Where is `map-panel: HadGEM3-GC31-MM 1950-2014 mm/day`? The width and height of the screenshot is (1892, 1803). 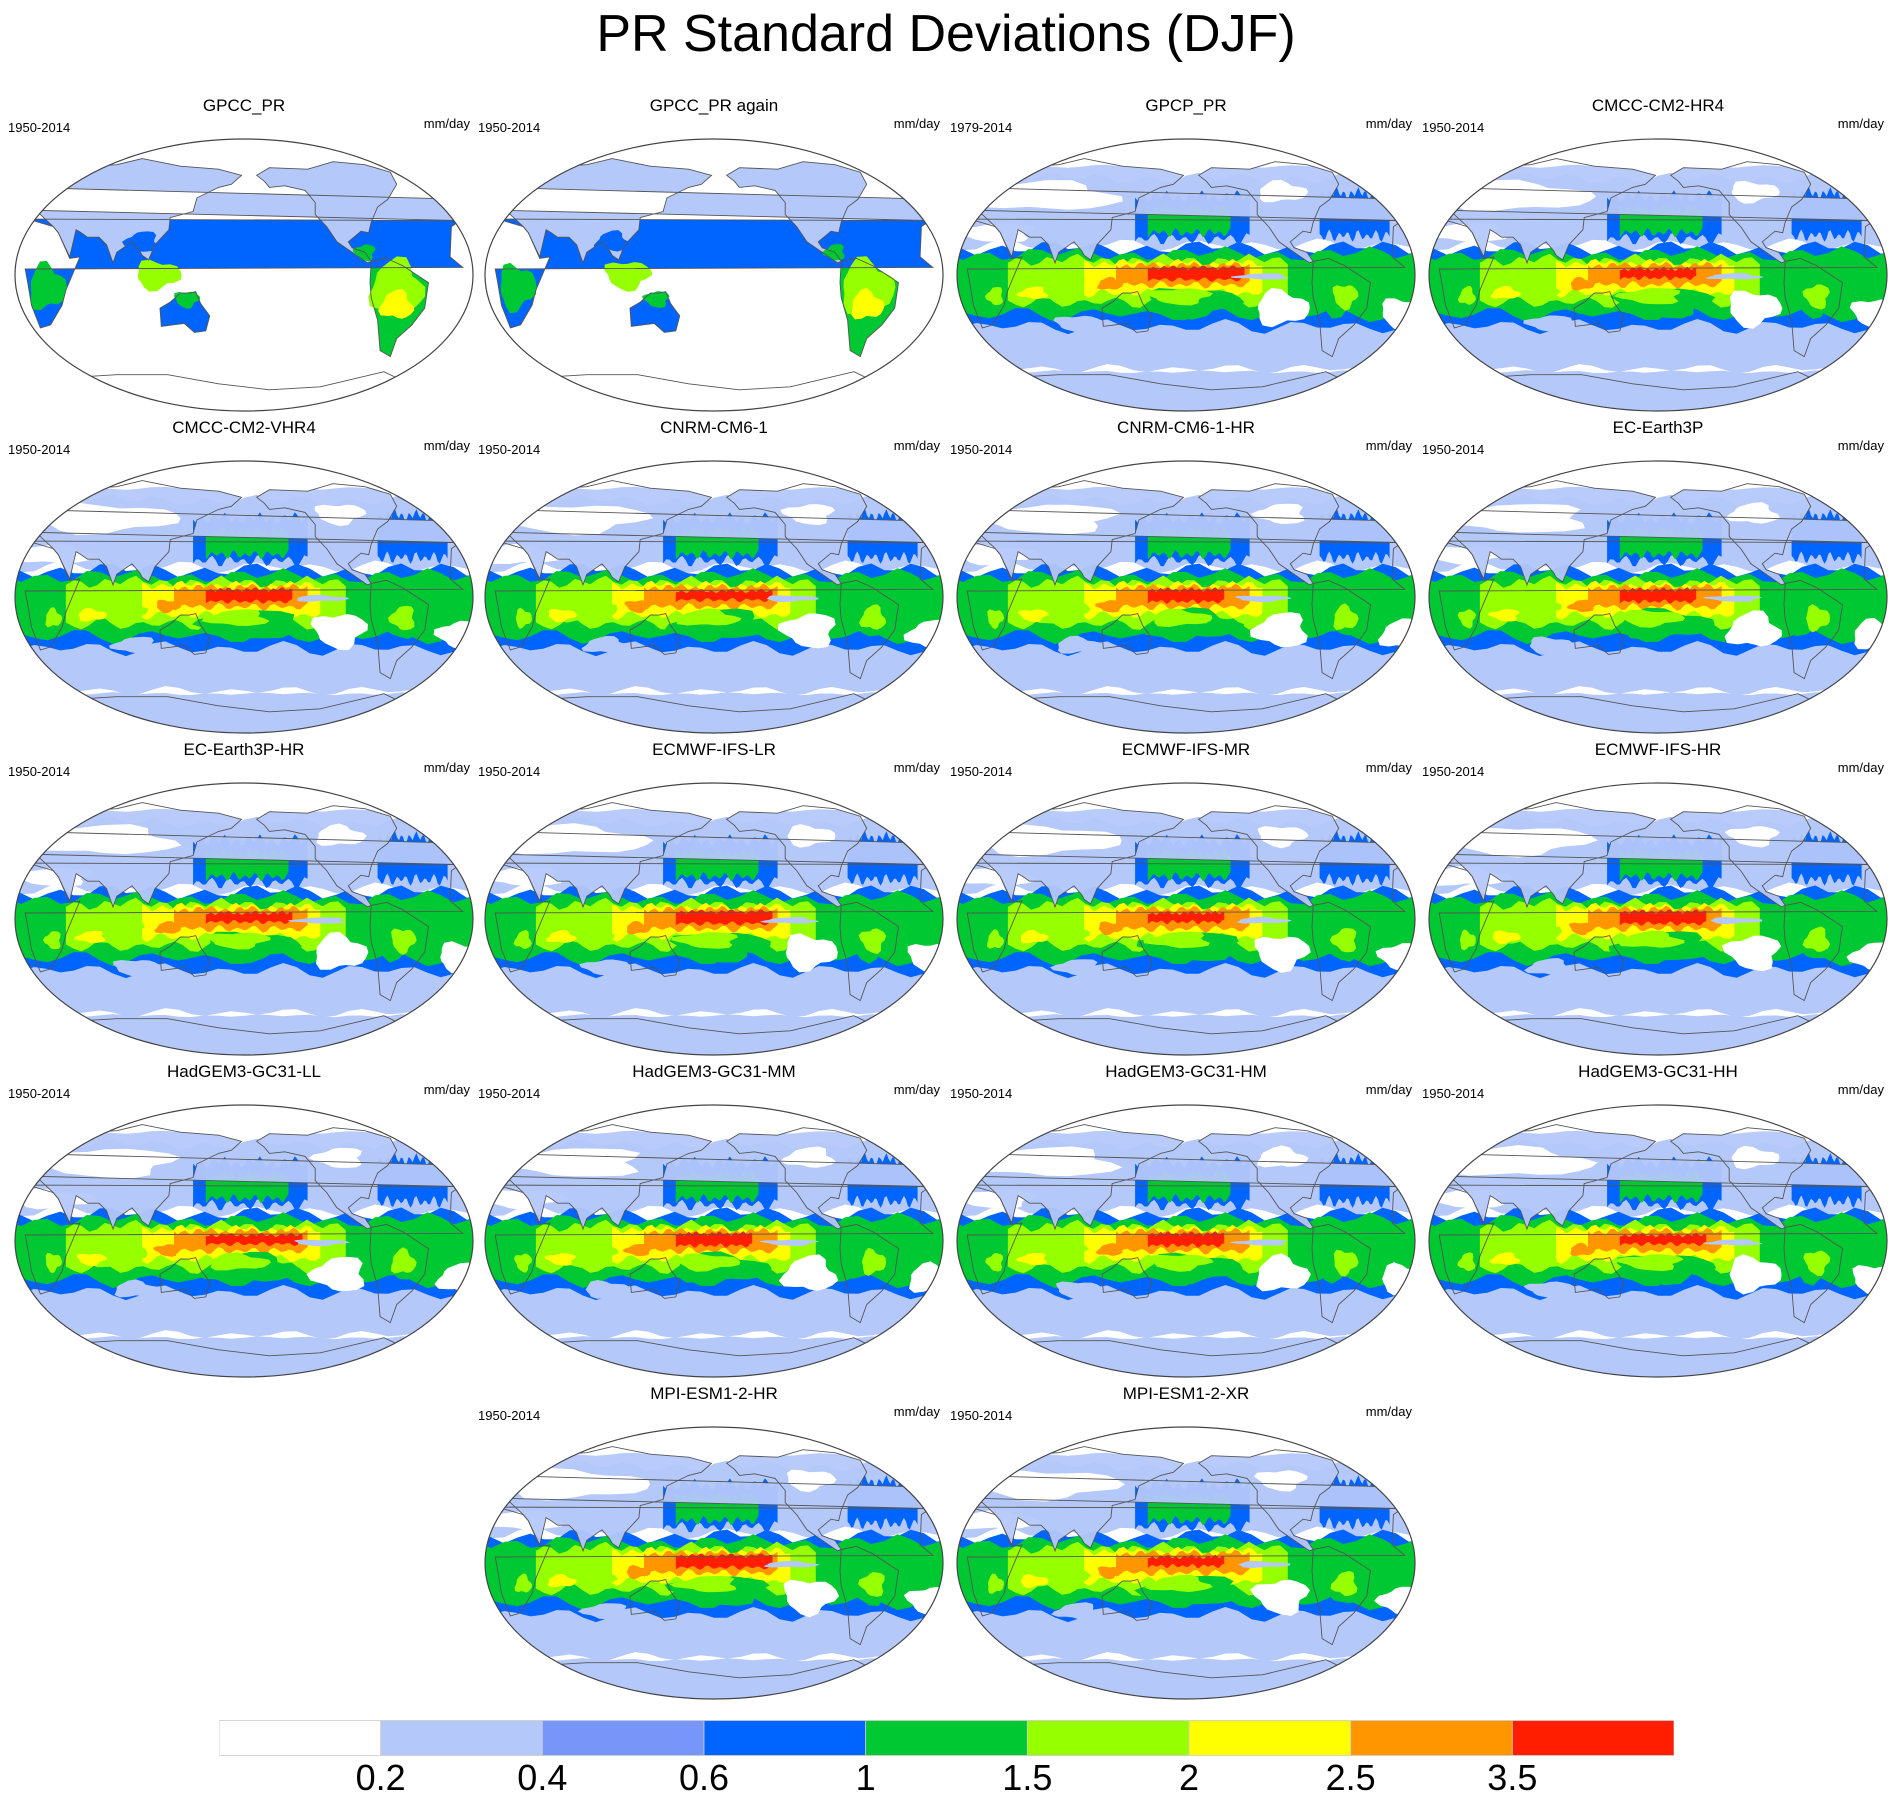
map-panel: HadGEM3-GC31-MM 1950-2014 mm/day is located at coordinates (714, 1223).